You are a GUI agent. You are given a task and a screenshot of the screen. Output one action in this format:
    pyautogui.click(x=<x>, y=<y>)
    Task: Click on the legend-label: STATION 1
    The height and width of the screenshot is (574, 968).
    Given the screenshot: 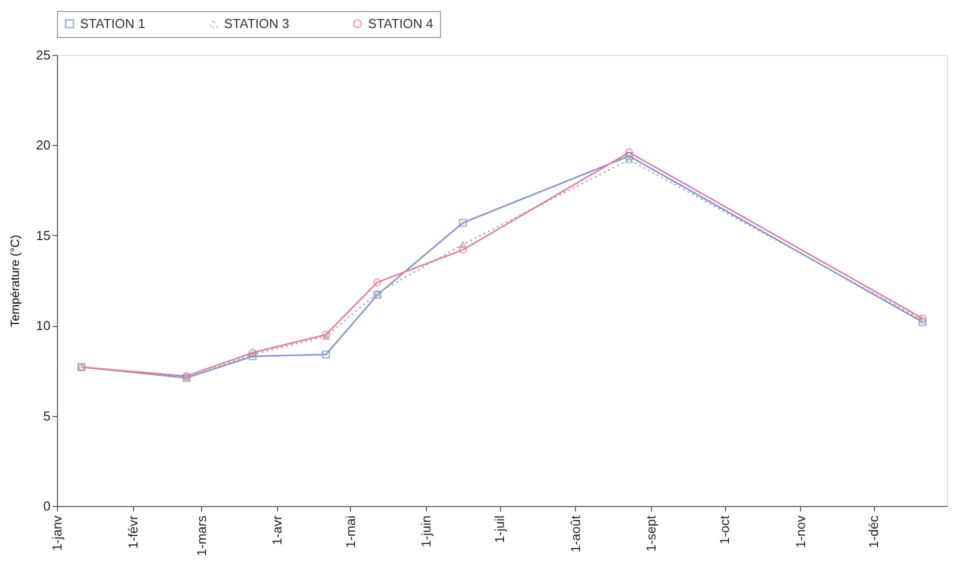 What is the action you would take?
    pyautogui.click(x=113, y=23)
    